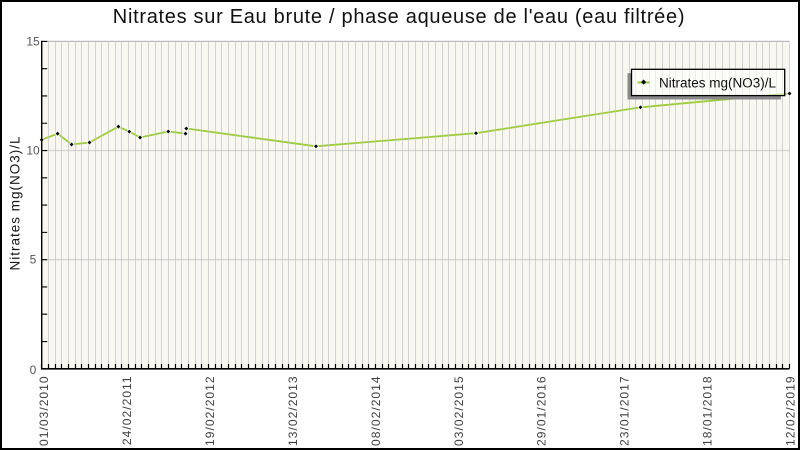 This screenshot has width=800, height=450. Describe the element at coordinates (33, 370) in the screenshot. I see `svg-text: 0` at that location.